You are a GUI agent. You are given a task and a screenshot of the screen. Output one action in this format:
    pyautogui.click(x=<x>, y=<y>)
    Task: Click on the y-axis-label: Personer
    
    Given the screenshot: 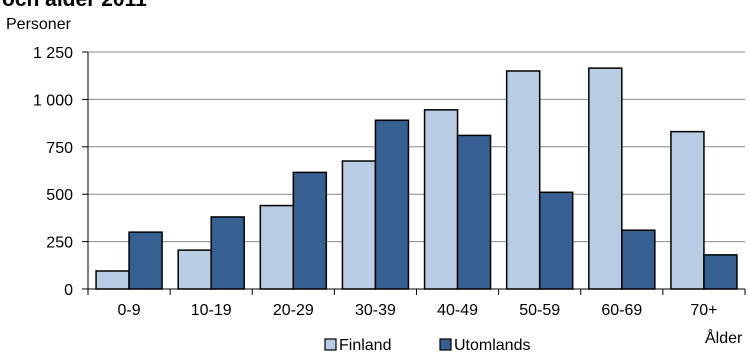 What is the action you would take?
    pyautogui.click(x=39, y=24)
    